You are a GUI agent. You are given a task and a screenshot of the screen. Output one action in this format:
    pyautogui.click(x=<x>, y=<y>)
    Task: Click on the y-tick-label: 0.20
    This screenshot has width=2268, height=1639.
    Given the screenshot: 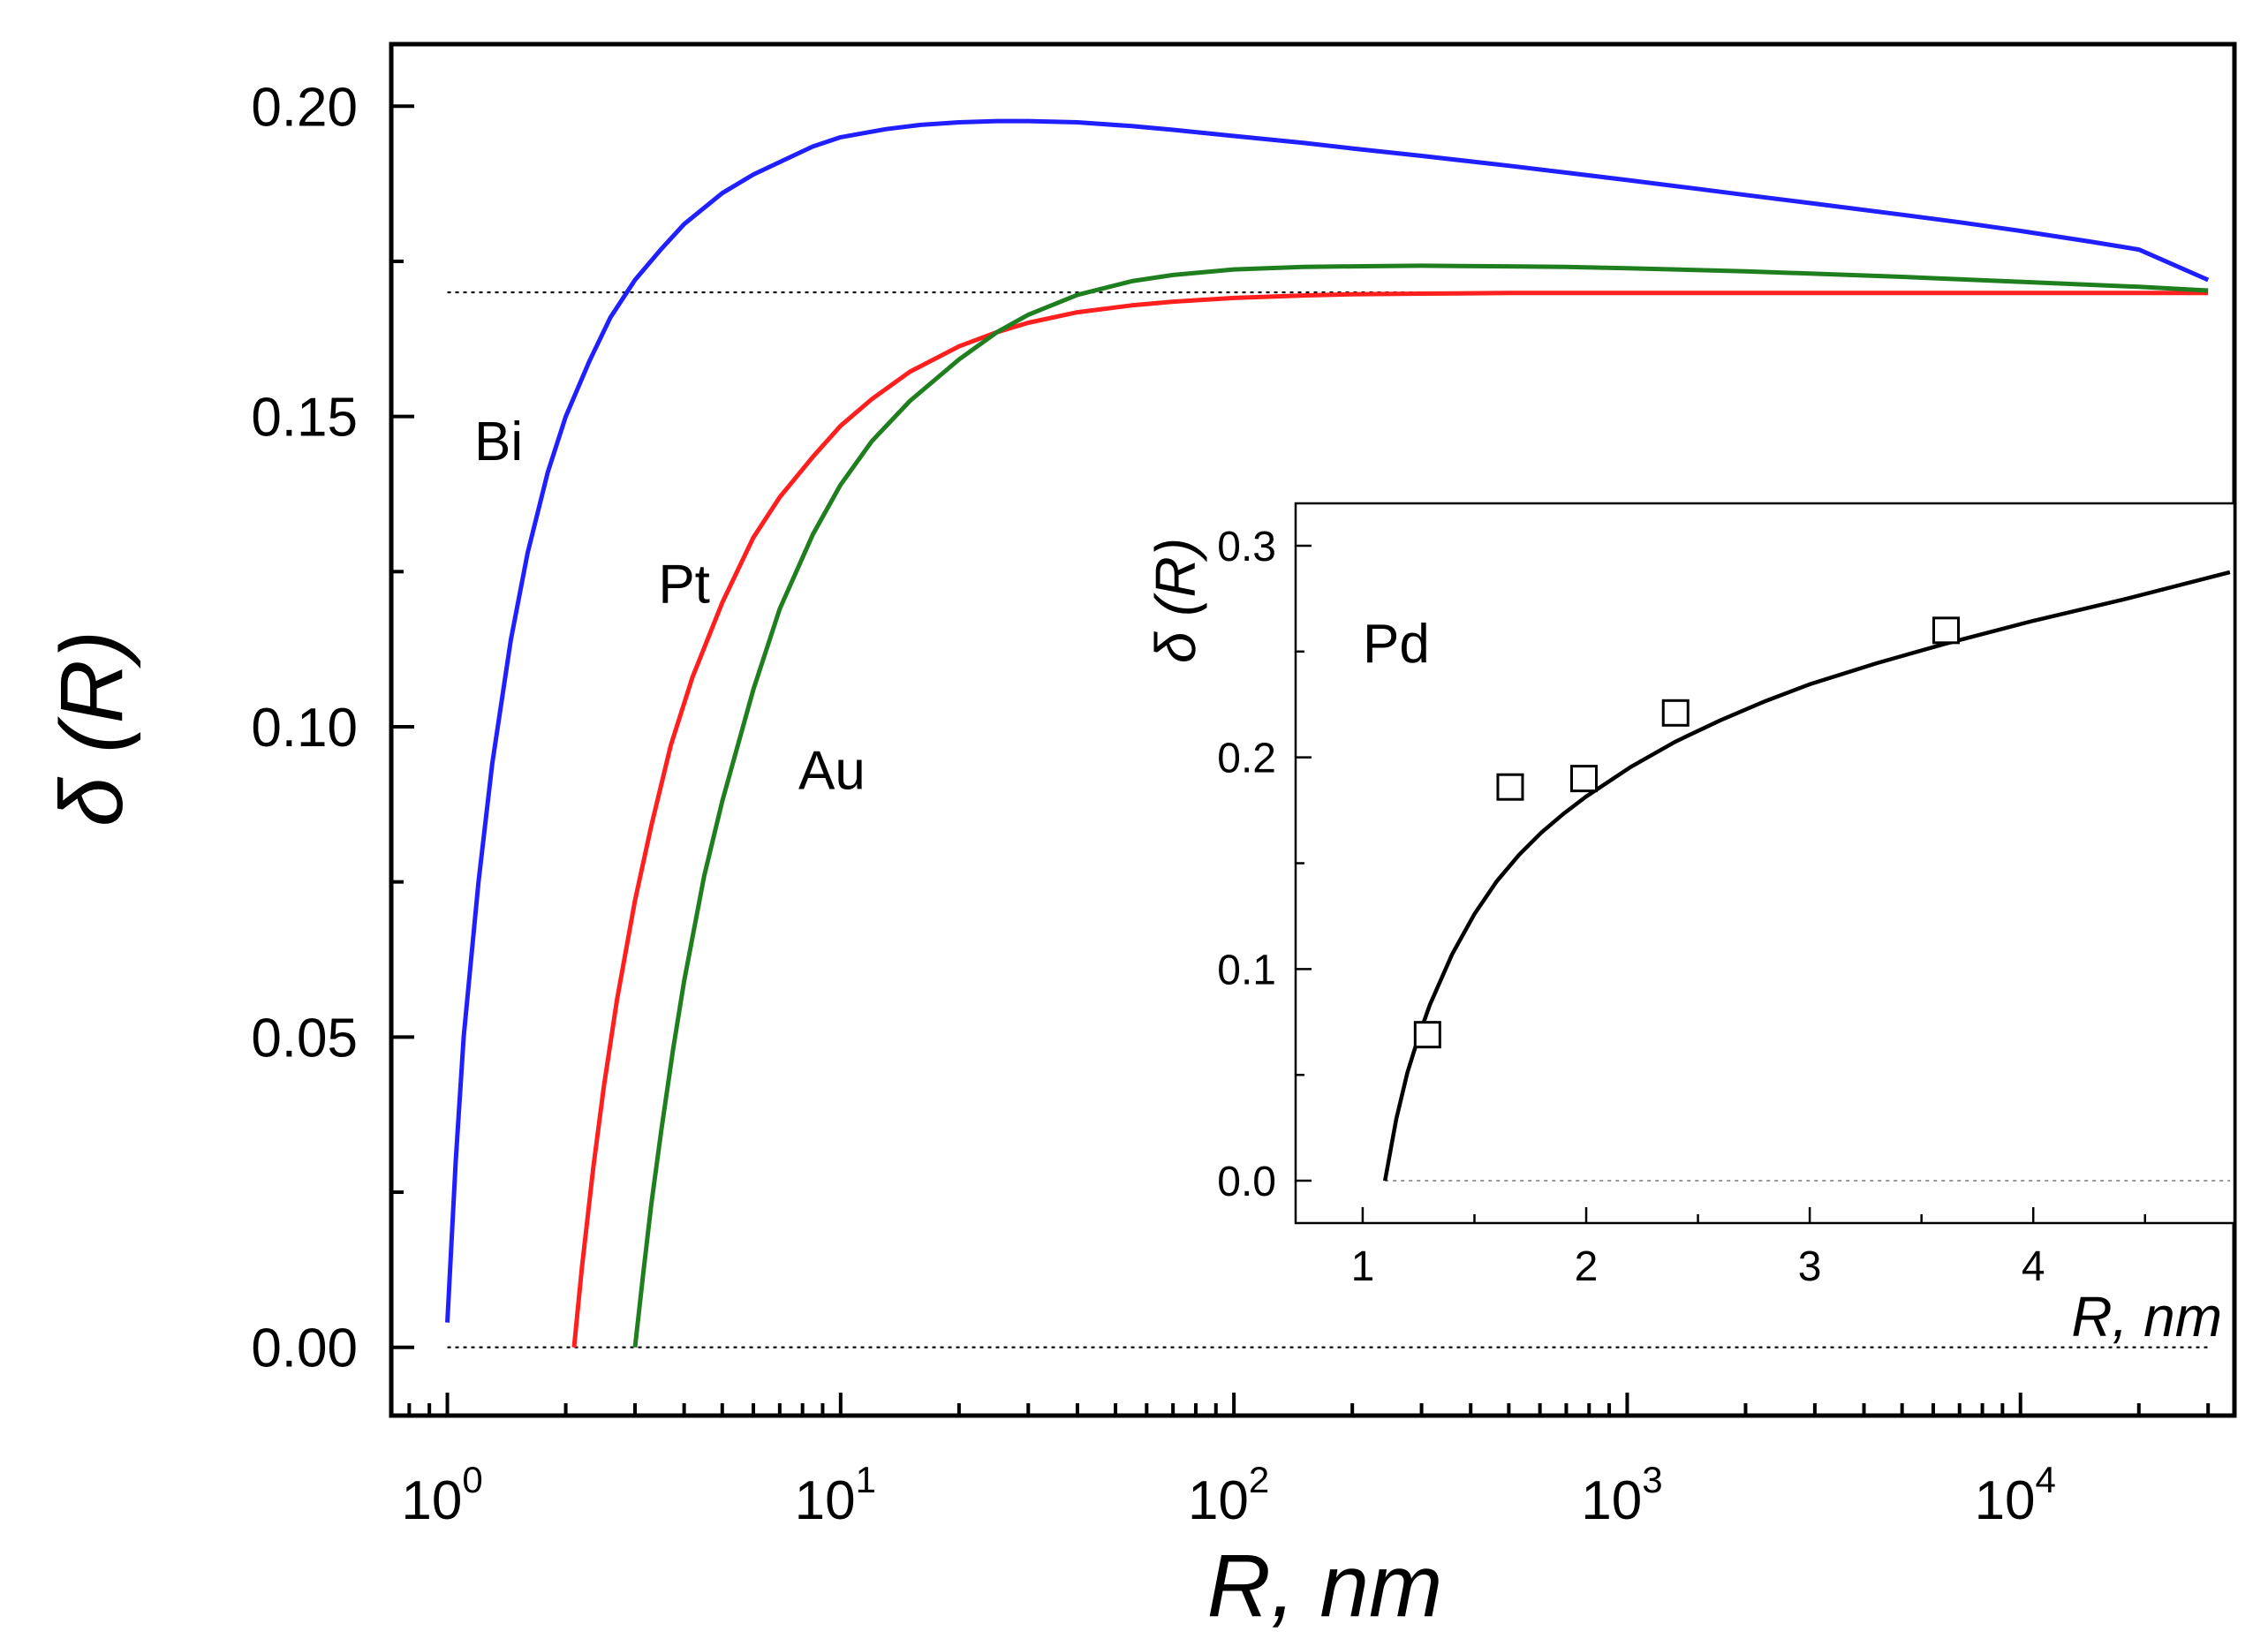 What is the action you would take?
    pyautogui.click(x=304, y=107)
    